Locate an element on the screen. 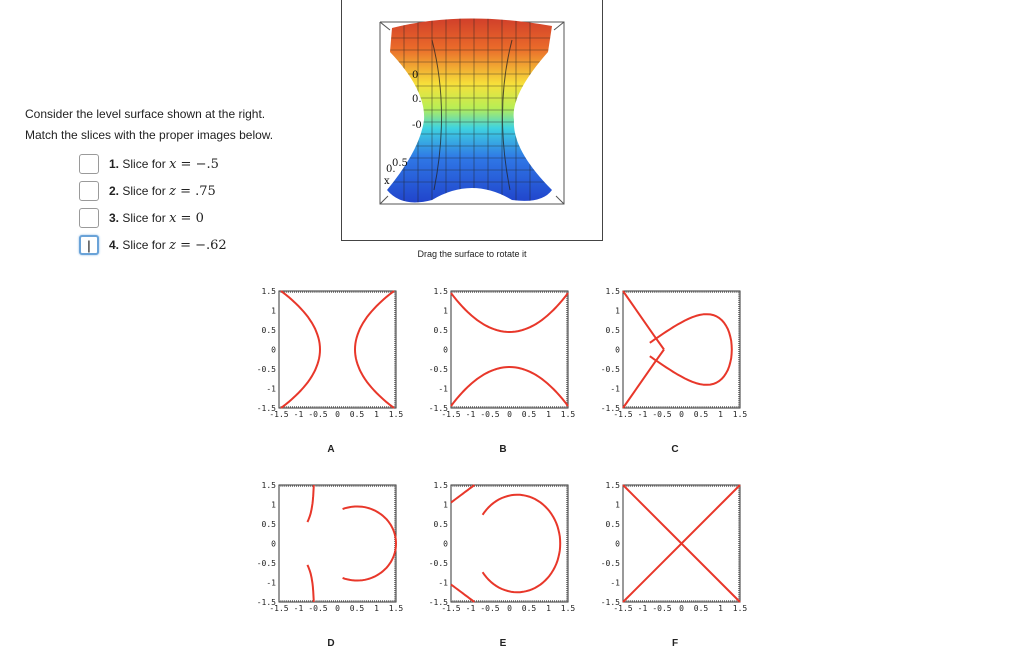  plot-d-xtick-label: 0 is located at coordinates (337, 608).